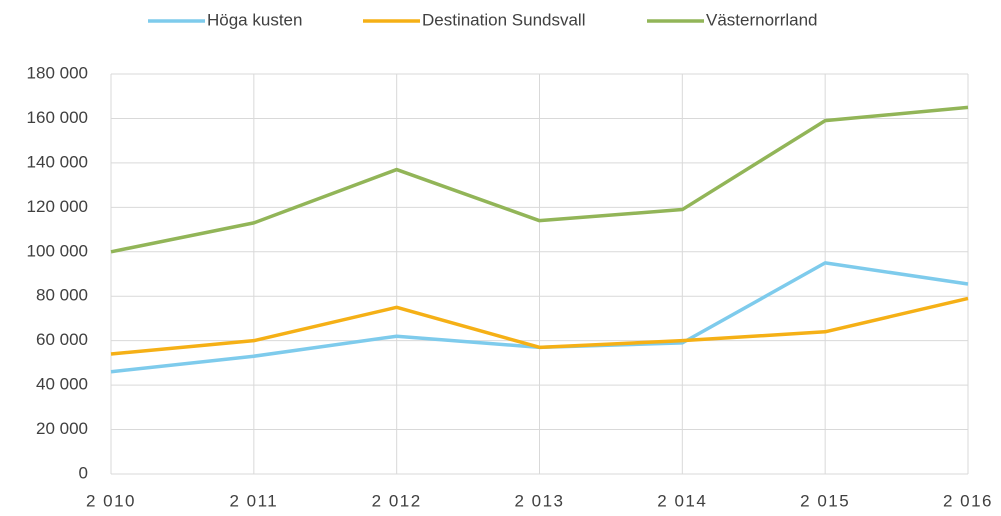 The height and width of the screenshot is (516, 1001). I want to click on x-tick-label: 2 010, so click(111, 500).